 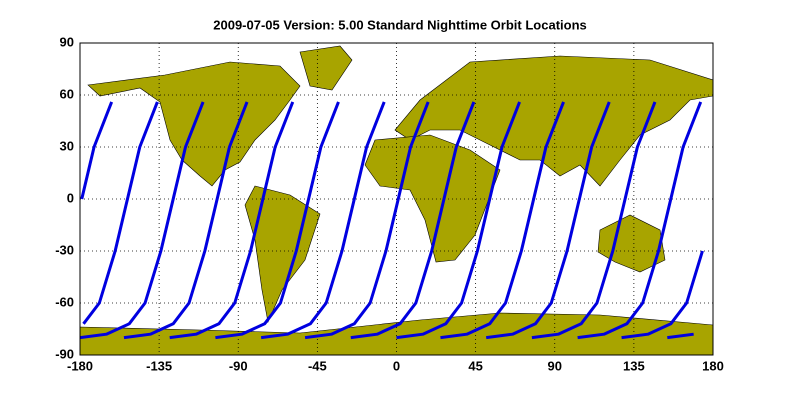 I want to click on x-tick-label: 90, so click(x=555, y=365).